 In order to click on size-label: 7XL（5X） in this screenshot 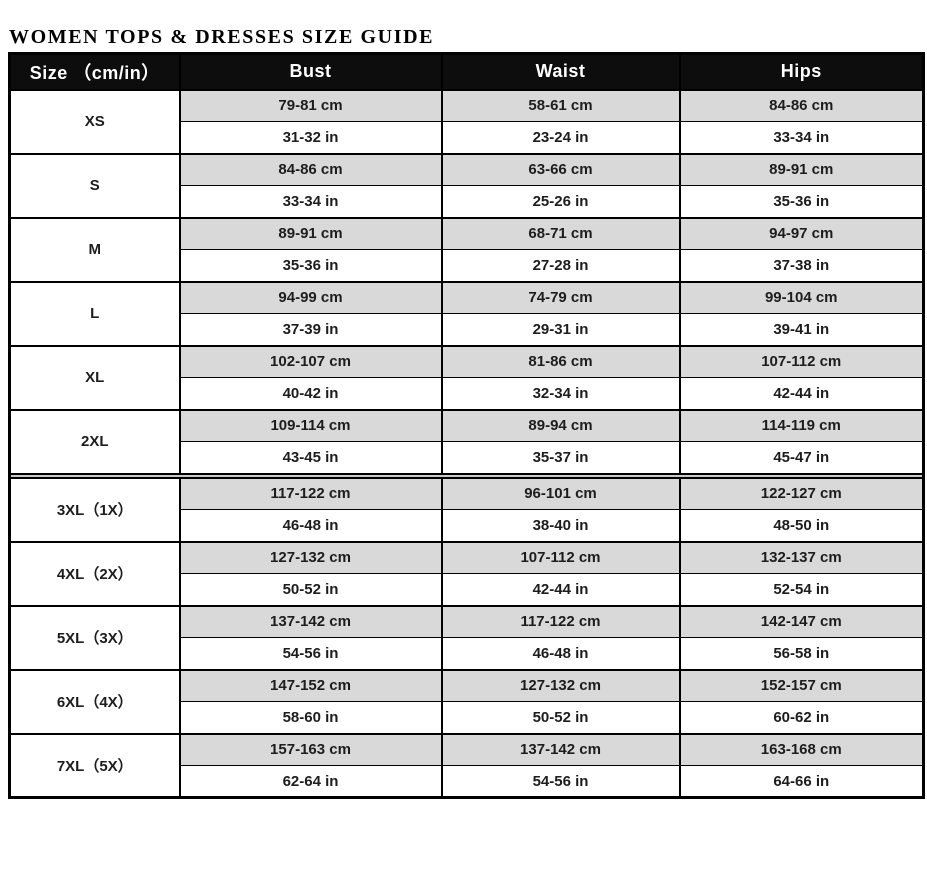, I will do `click(94, 765)`.